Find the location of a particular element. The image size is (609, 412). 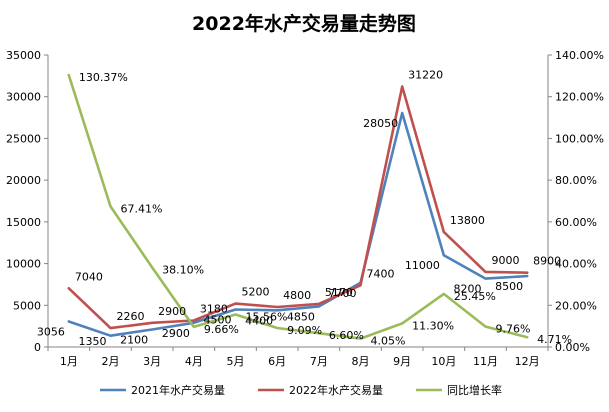

legend: 2021年水产交易量 2022年水产交易量 同比增长率 is located at coordinates (301, 390).